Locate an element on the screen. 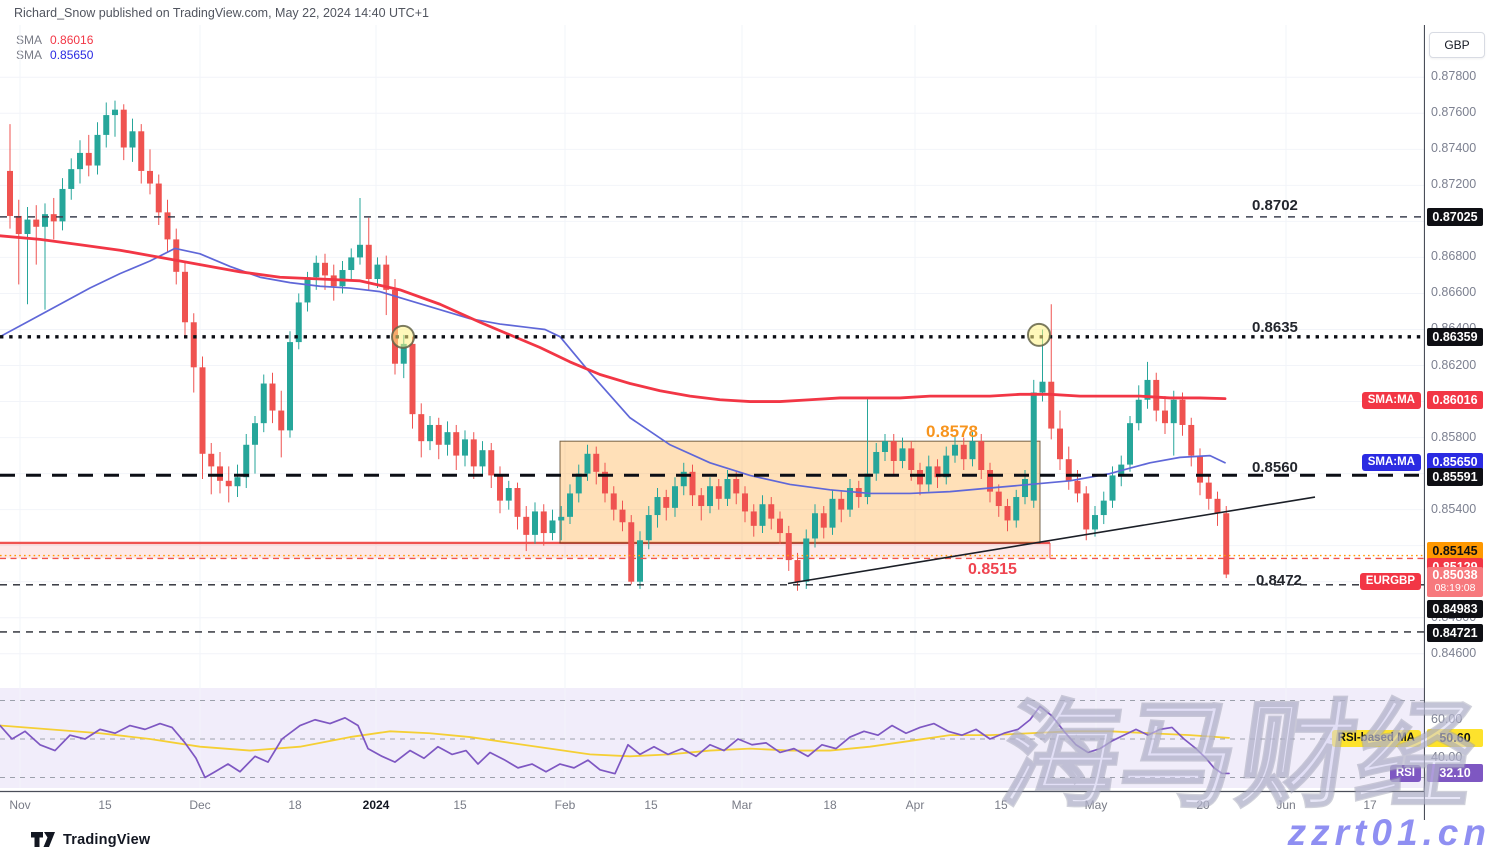 This screenshot has height=857, width=1499. annotation-0.8578: 0.8578 is located at coordinates (952, 431).